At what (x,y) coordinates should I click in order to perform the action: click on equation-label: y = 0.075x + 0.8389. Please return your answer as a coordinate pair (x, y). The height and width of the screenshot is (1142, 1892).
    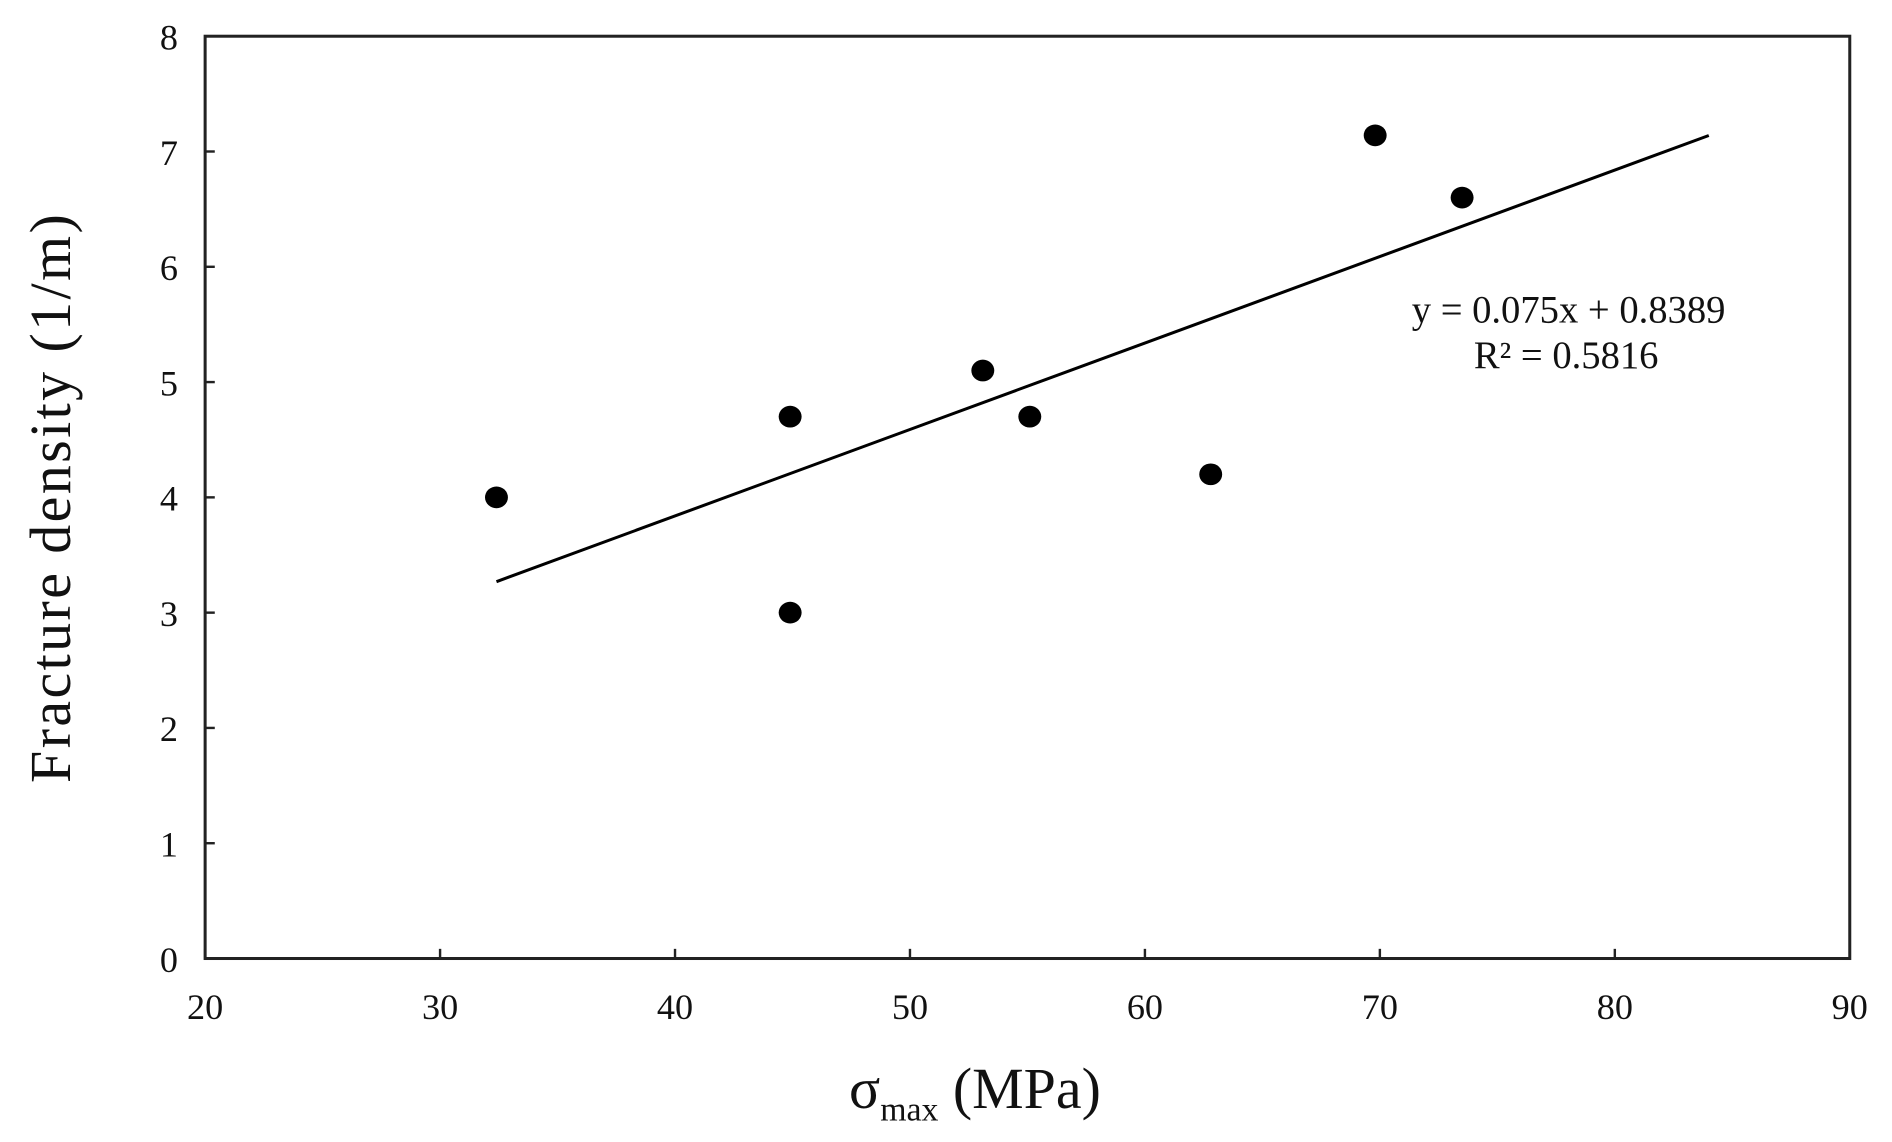
    Looking at the image, I should click on (1569, 310).